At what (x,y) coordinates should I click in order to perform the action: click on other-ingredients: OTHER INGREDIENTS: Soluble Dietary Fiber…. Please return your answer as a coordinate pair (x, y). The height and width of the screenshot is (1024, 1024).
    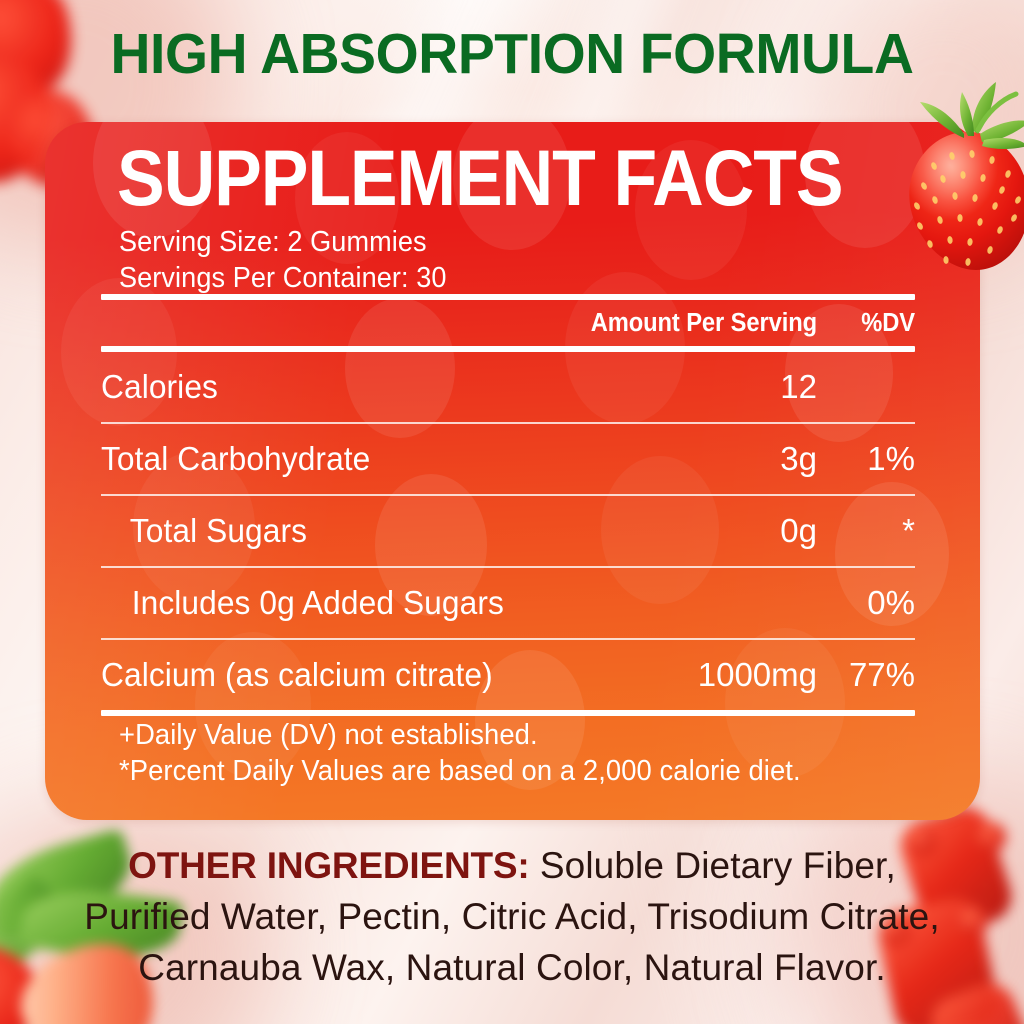
    Looking at the image, I should click on (512, 916).